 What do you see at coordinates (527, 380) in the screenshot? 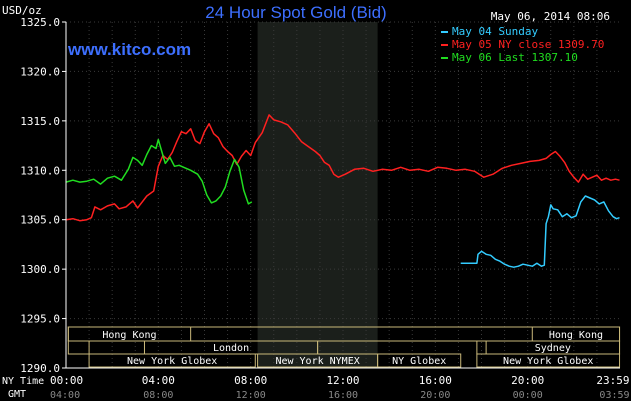
I see `x-tick-label-ny-5: 20:00` at bounding box center [527, 380].